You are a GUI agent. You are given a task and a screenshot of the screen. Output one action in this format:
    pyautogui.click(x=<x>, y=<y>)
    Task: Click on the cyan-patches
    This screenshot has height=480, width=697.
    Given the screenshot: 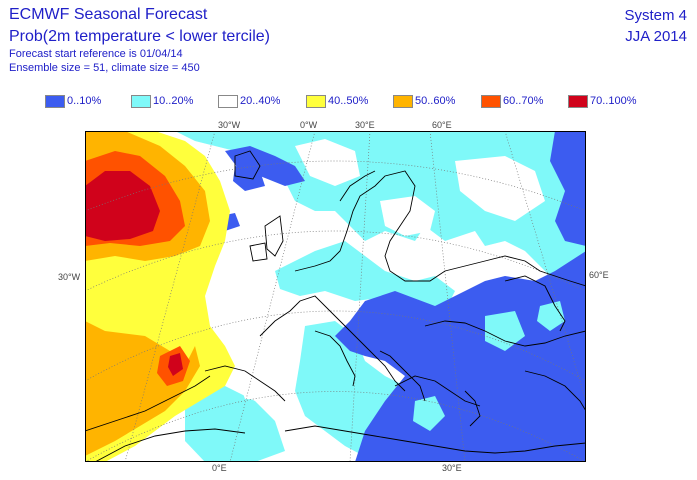 What is the action you would take?
    pyautogui.click(x=489, y=366)
    